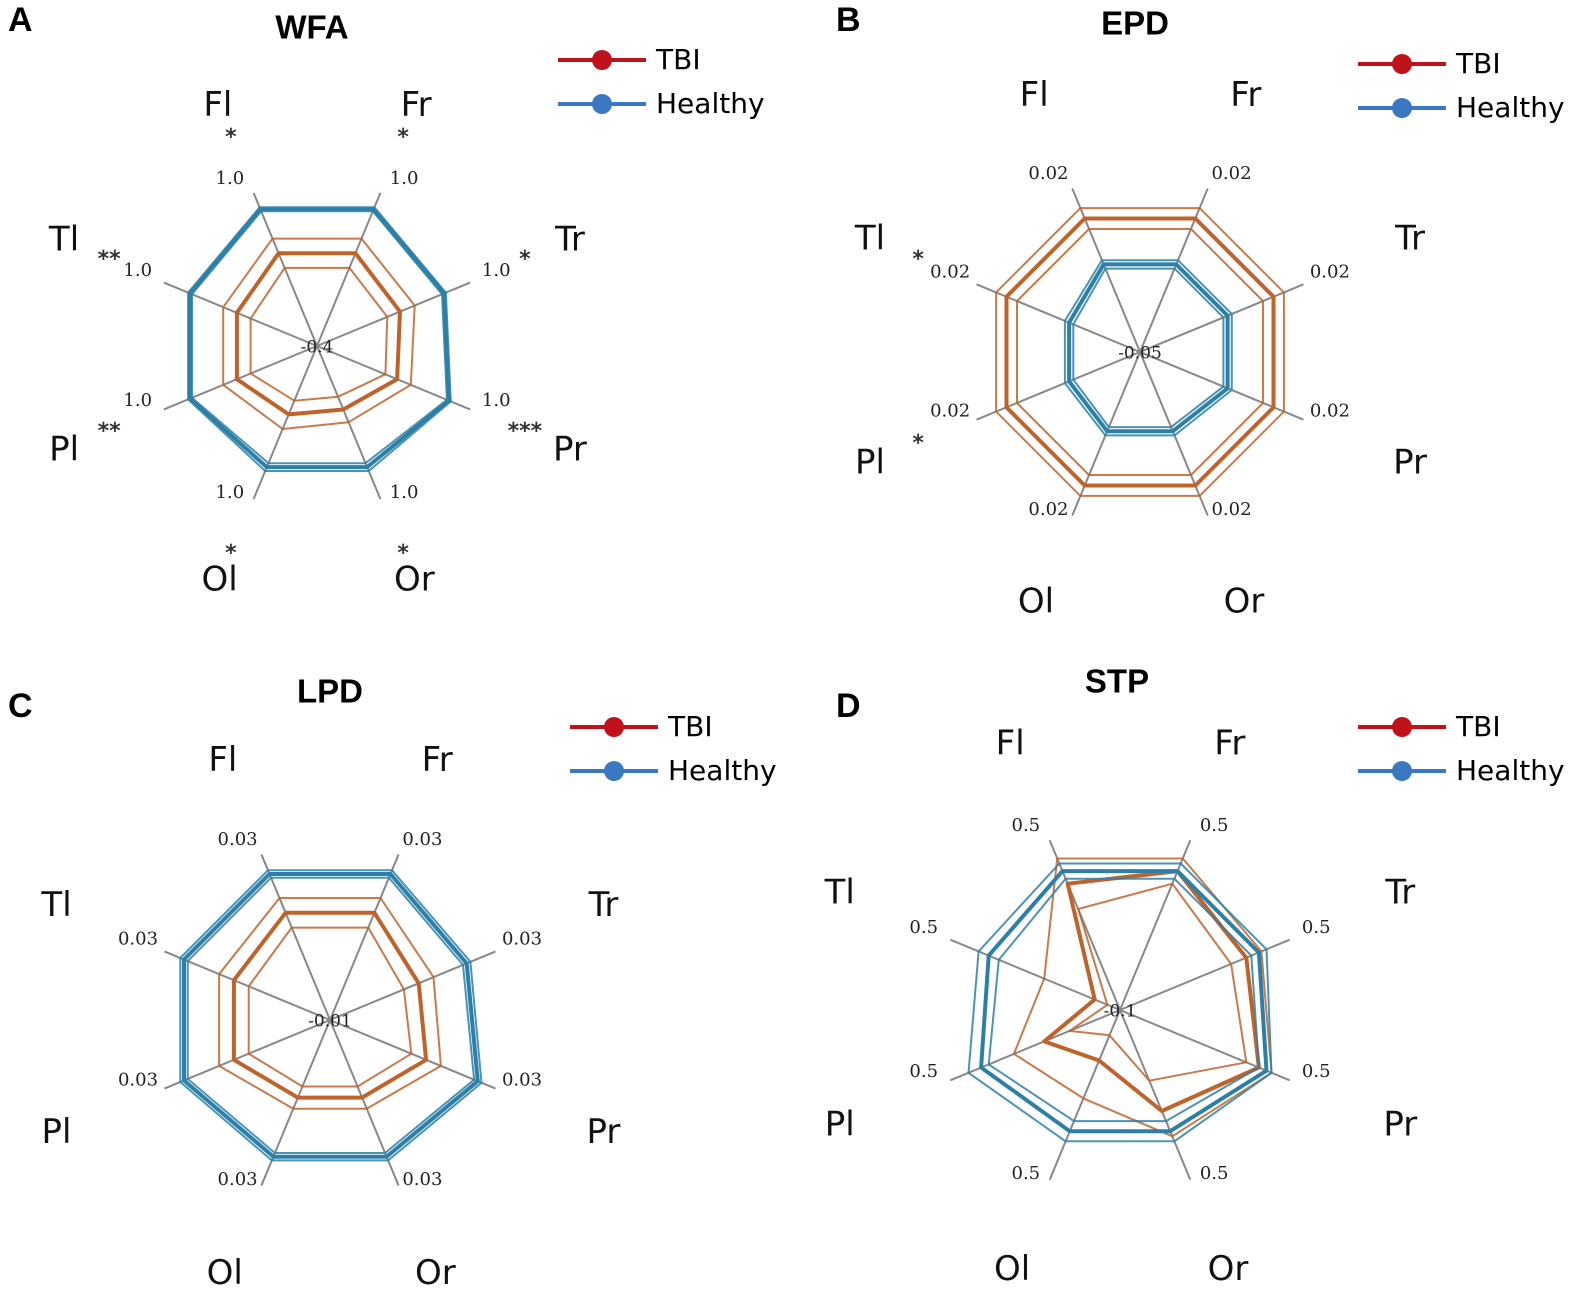 The width and height of the screenshot is (1581, 1310). I want to click on series-healthy-mean-ring, so click(1148, 348).